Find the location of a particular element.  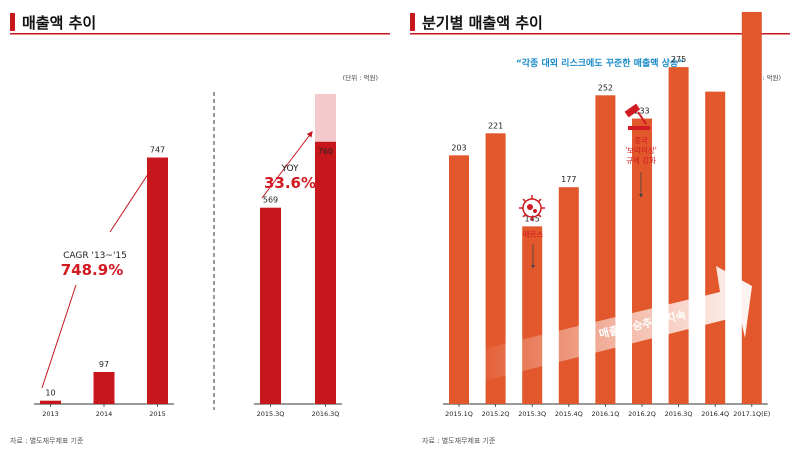

data-label: 747 is located at coordinates (157, 149).